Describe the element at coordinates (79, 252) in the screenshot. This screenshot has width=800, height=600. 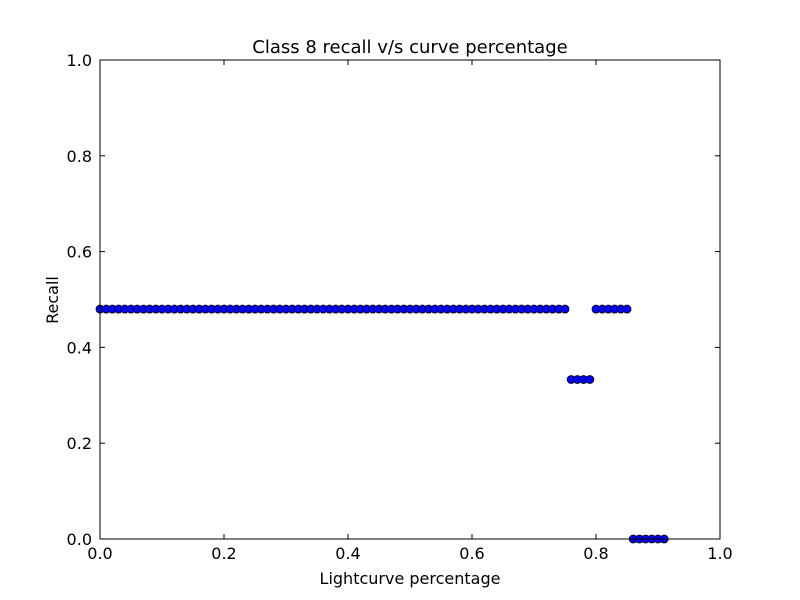
I see `y-tick-label: 0.6` at that location.